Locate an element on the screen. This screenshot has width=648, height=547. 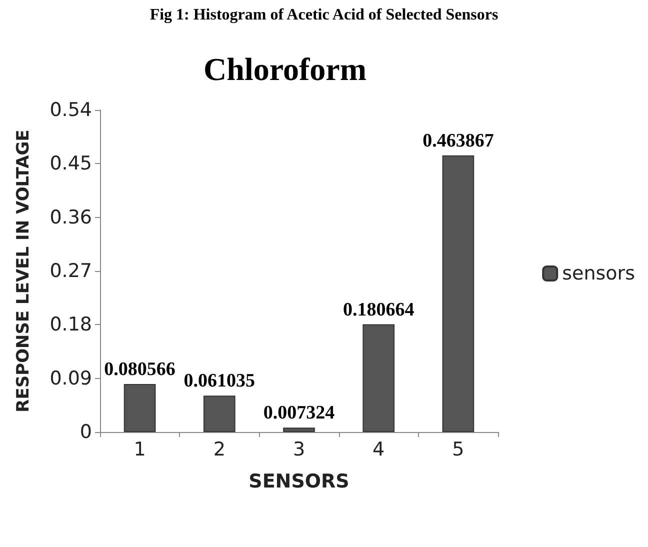
x-tick-label: 1 is located at coordinates (140, 449).